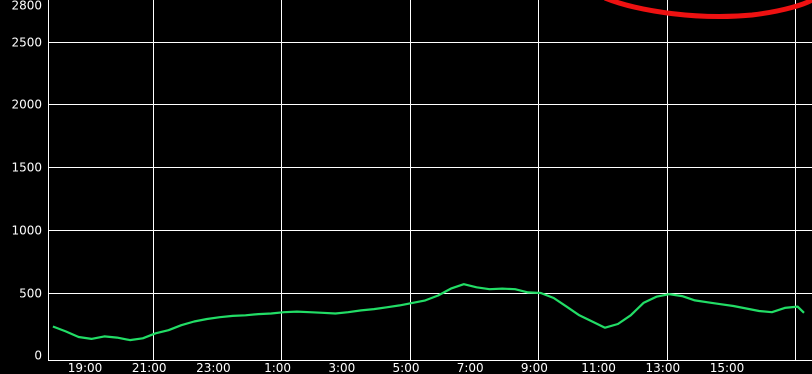 The image size is (812, 374). Describe the element at coordinates (26, 168) in the screenshot. I see `y-tick-label: 1500` at that location.